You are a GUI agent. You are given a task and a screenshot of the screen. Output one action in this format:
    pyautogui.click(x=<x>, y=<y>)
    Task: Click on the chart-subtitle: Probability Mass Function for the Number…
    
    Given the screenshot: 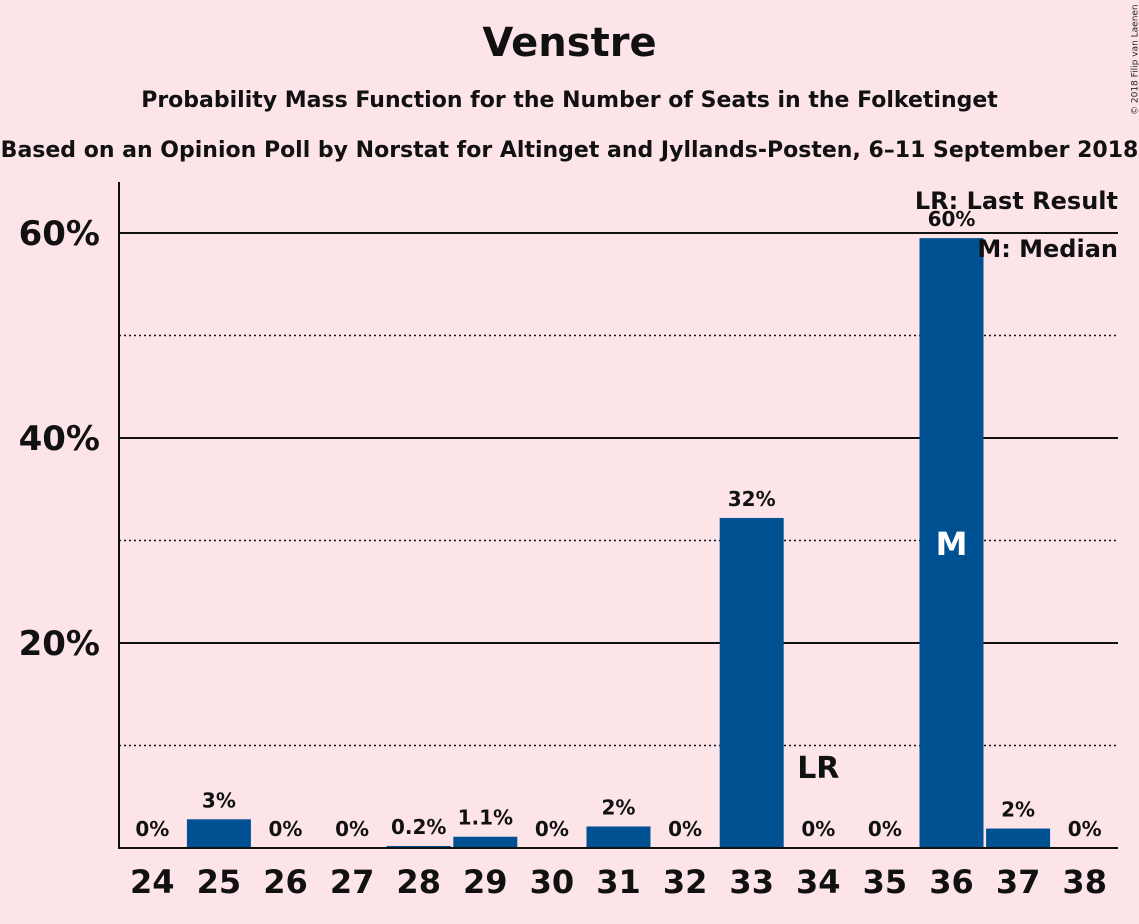 What is the action you would take?
    pyautogui.click(x=569, y=100)
    